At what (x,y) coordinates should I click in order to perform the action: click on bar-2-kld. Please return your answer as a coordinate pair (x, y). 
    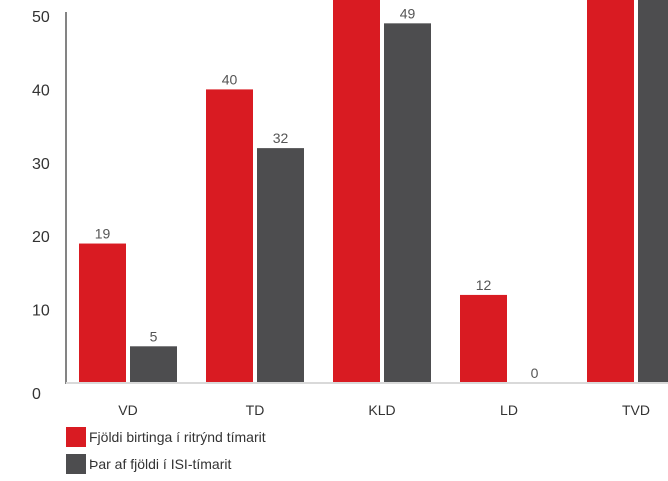
    Looking at the image, I should click on (407, 203).